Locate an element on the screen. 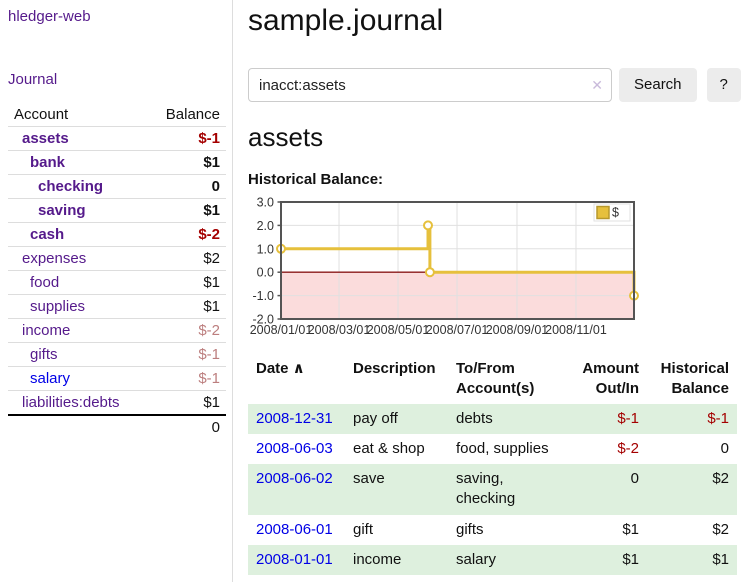 The width and height of the screenshot is (742, 582). search-input is located at coordinates (430, 85).